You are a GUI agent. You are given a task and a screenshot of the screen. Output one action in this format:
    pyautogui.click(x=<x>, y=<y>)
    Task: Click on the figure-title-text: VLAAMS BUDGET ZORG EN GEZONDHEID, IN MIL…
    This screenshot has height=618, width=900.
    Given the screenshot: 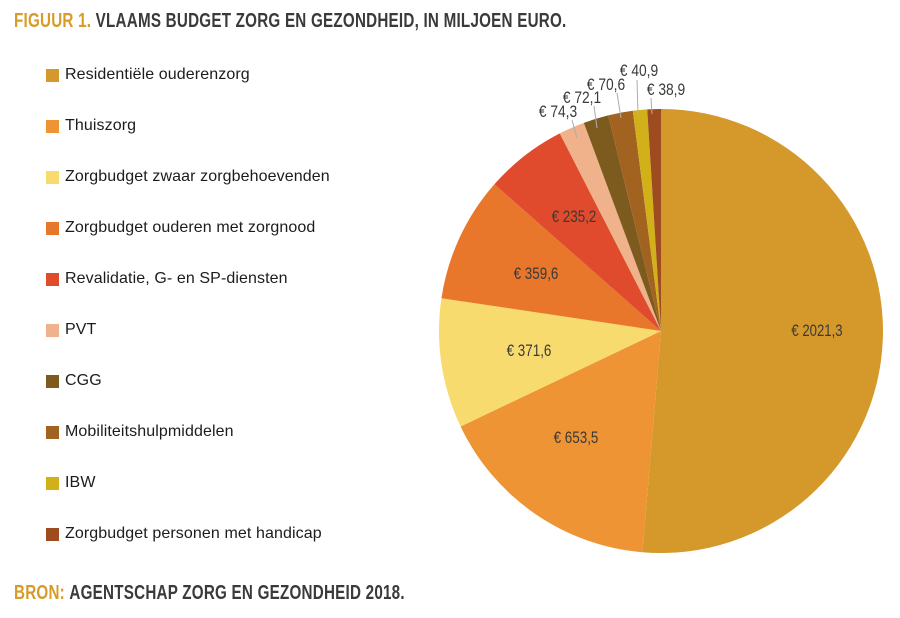 What is the action you would take?
    pyautogui.click(x=331, y=21)
    